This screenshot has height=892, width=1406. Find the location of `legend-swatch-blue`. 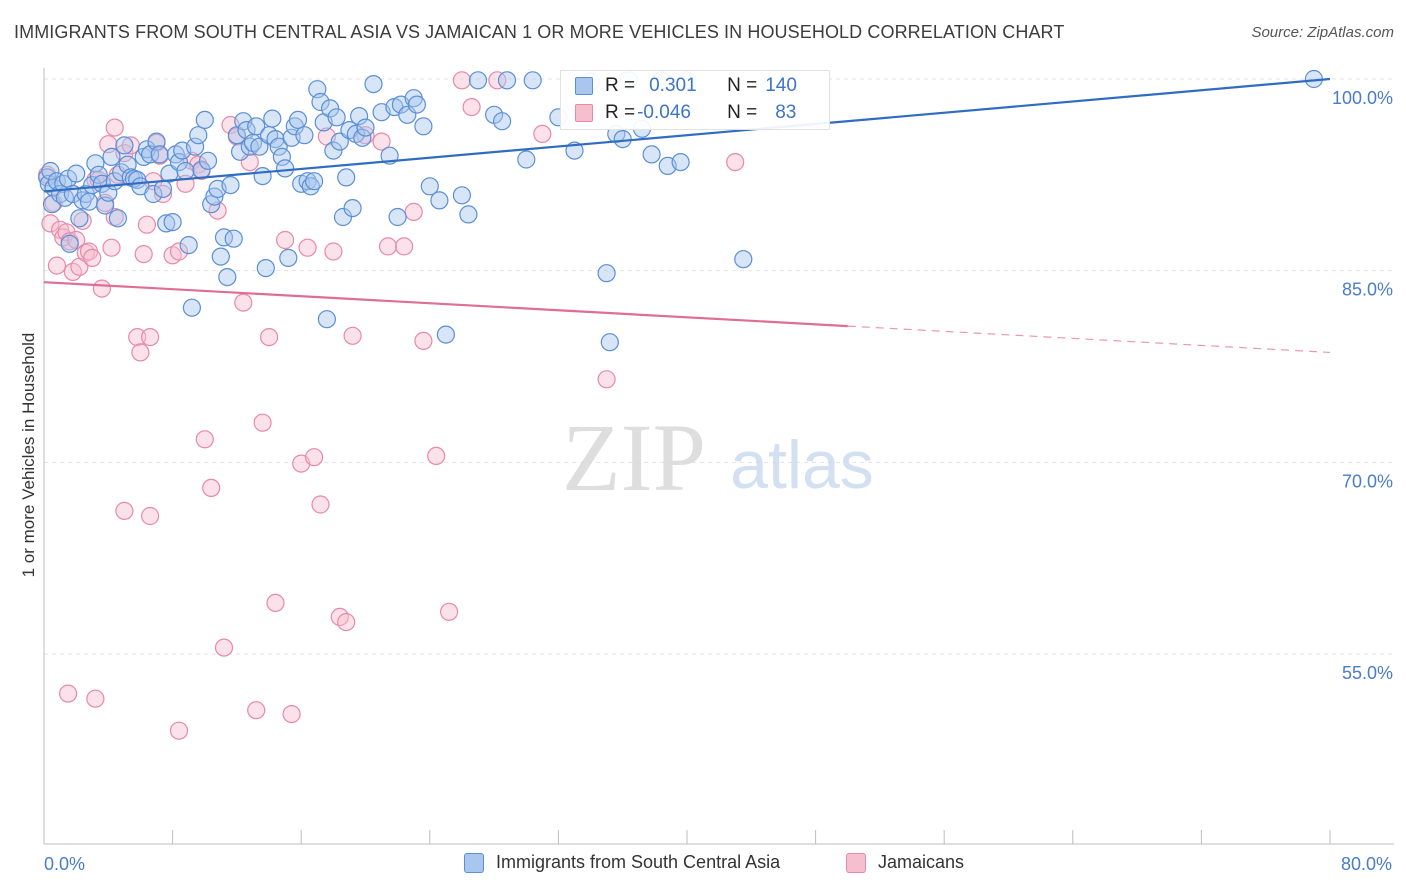

legend-swatch-blue is located at coordinates (474, 862).